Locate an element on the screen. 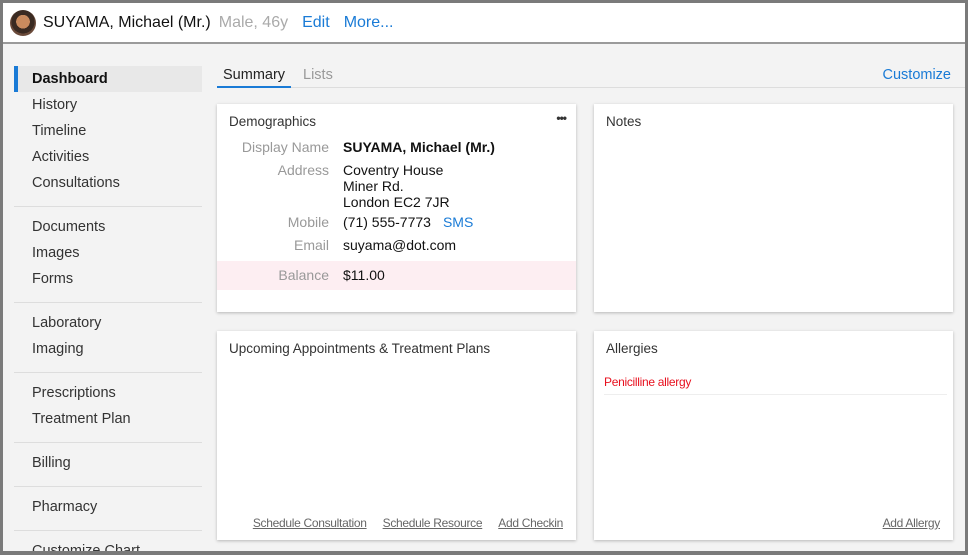  field-label: Address is located at coordinates (303, 170).